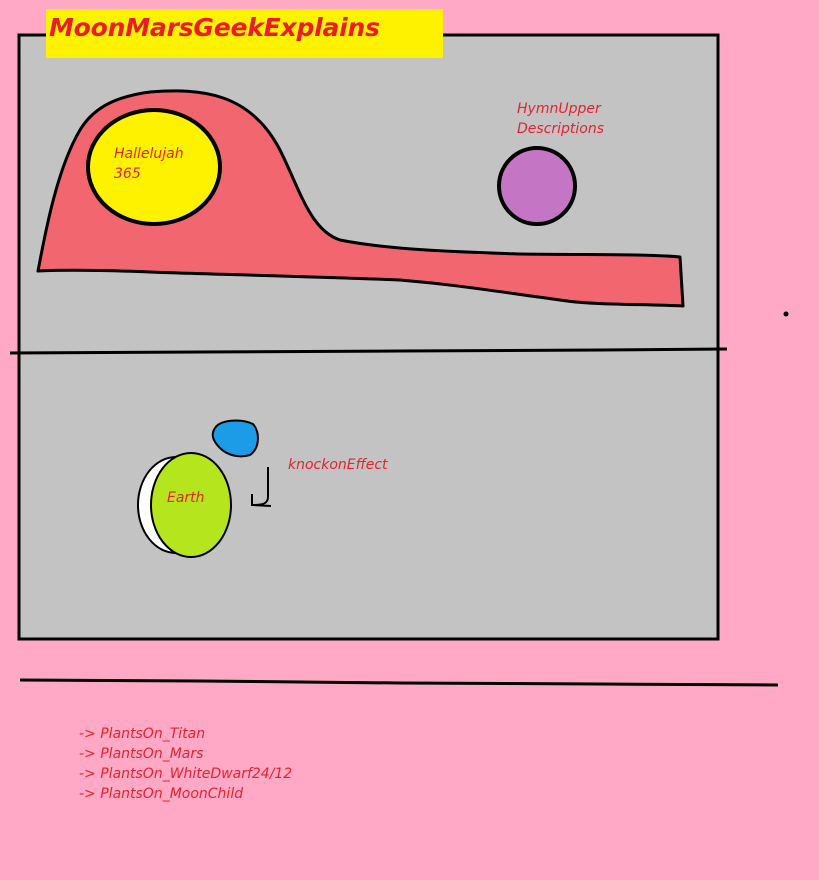 The height and width of the screenshot is (880, 819). What do you see at coordinates (368, 351) in the screenshot?
I see `divider-line` at bounding box center [368, 351].